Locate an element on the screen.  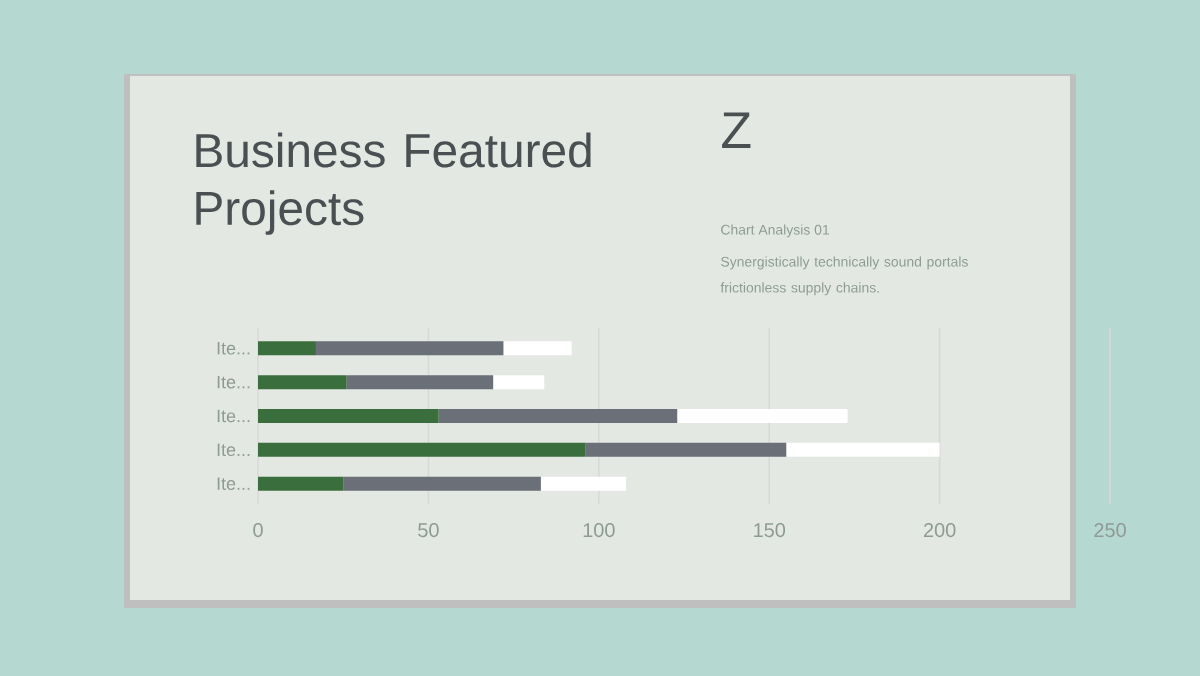
x-tick-label: 200 is located at coordinates (940, 530).